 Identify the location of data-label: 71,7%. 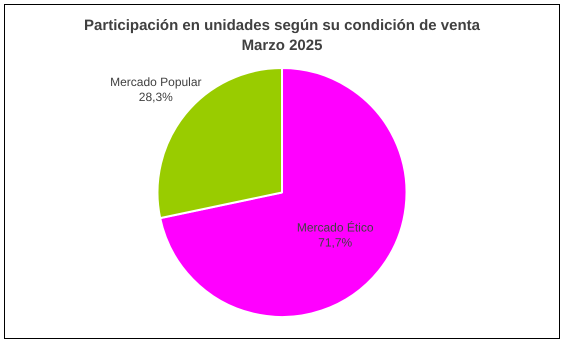
(335, 242).